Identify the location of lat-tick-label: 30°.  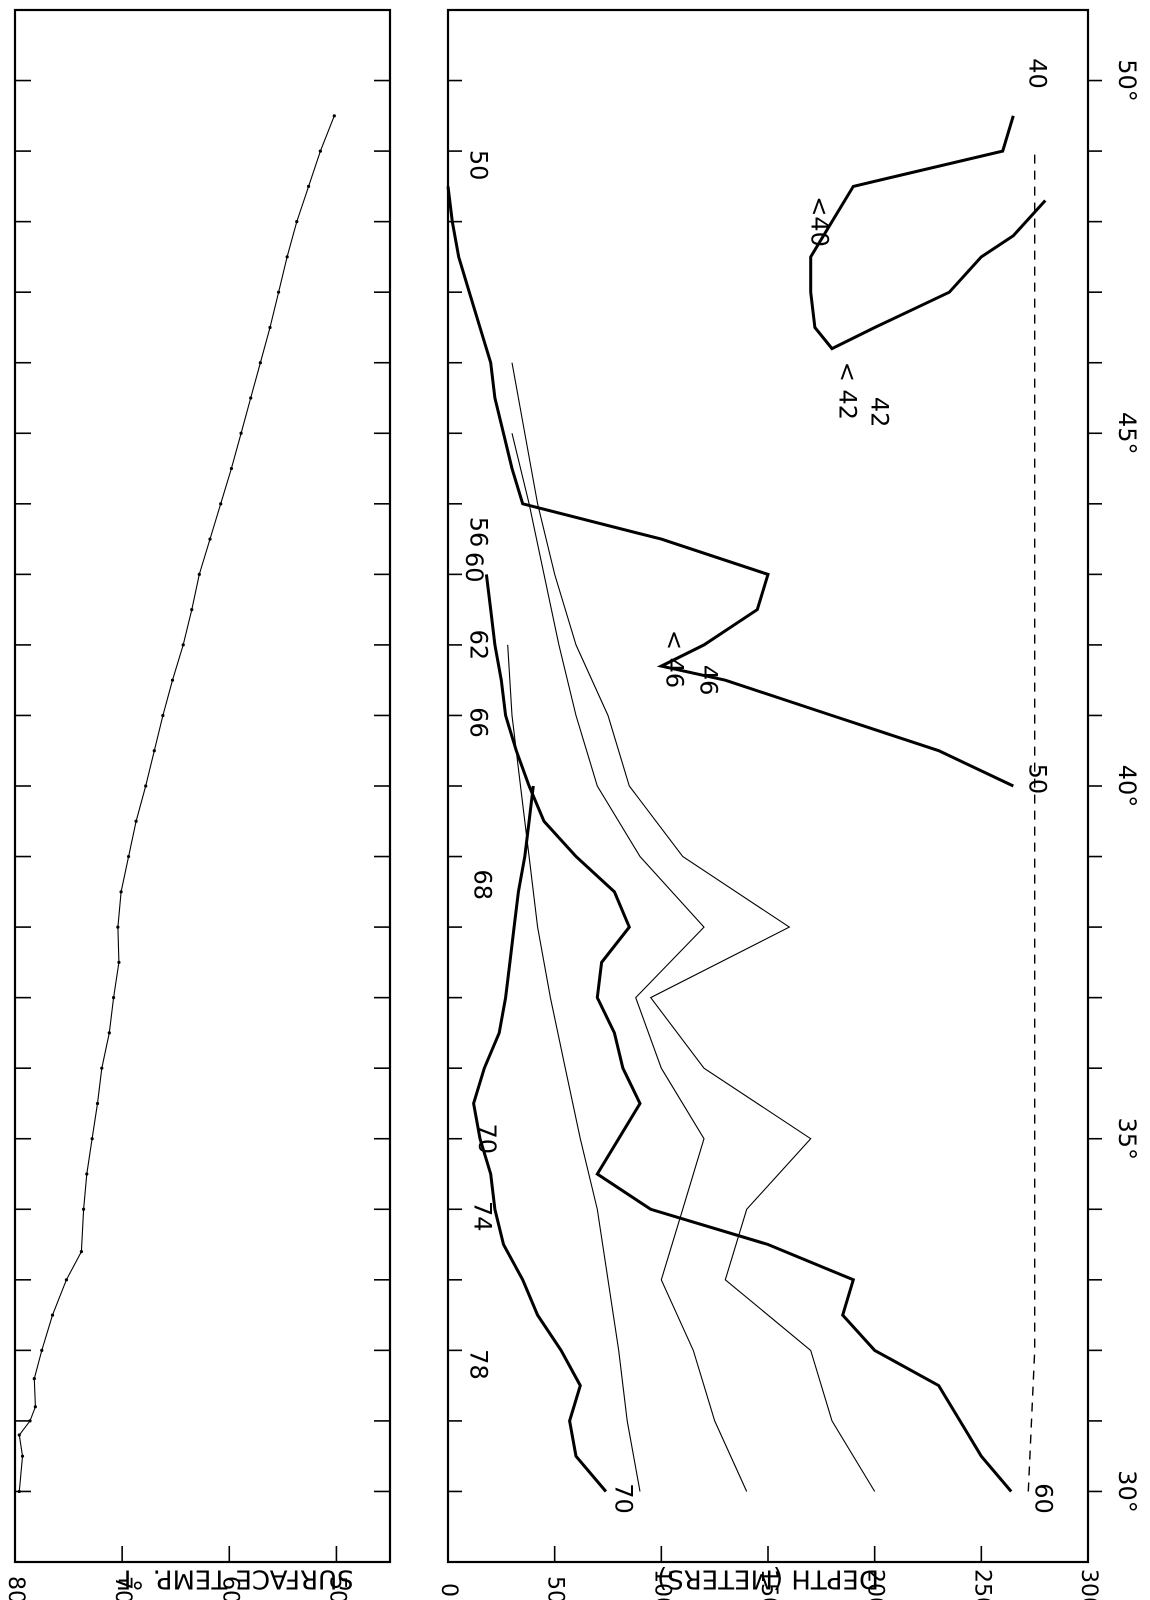
(1127, 1491).